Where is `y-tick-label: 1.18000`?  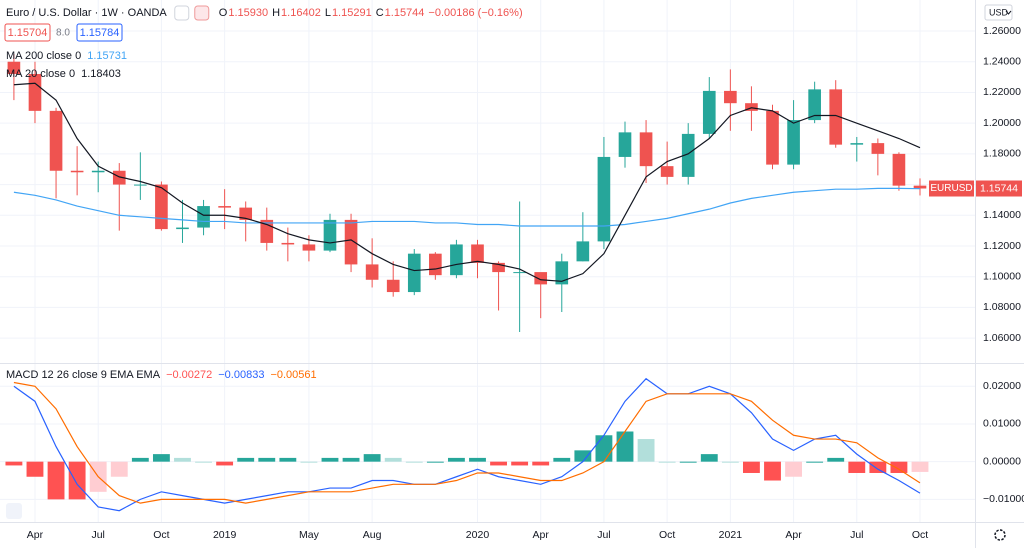 y-tick-label: 1.18000 is located at coordinates (1002, 154).